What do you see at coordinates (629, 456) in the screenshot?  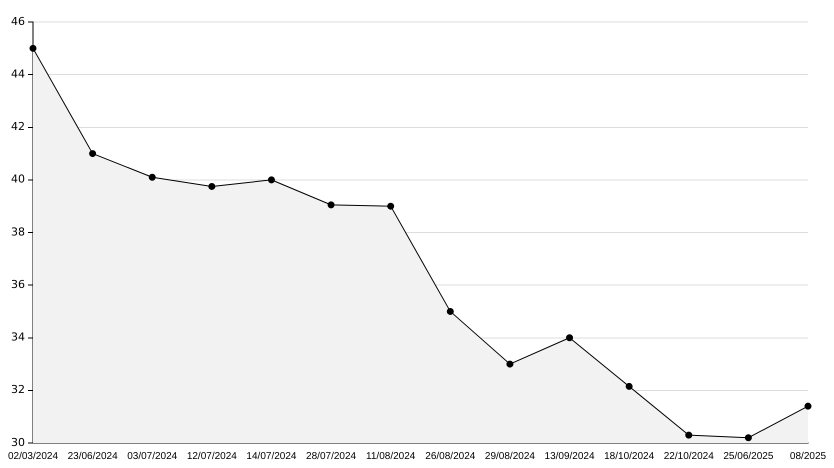 I see `x-tick-label: 18/10/2024` at bounding box center [629, 456].